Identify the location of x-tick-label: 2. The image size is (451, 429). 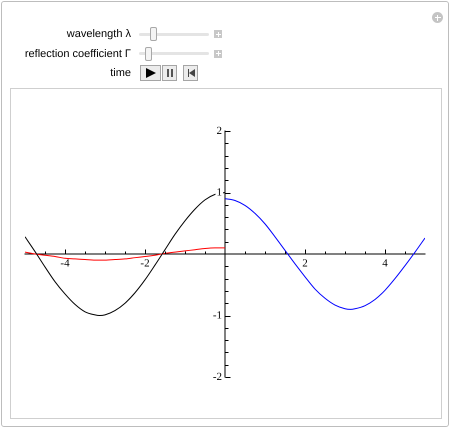
(305, 263).